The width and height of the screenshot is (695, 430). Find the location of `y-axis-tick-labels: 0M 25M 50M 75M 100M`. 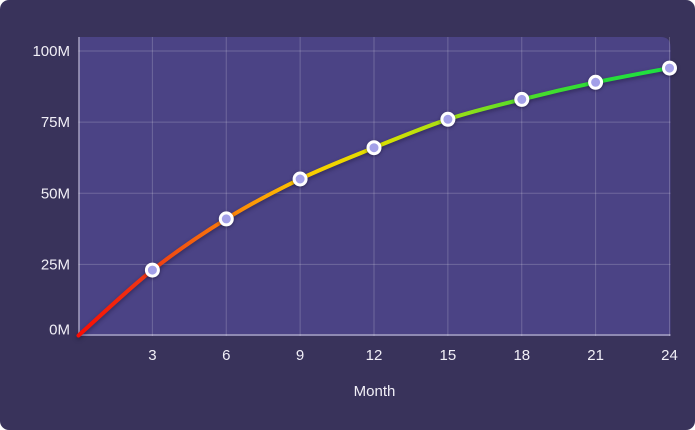

y-axis-tick-labels: 0M 25M 50M 75M 100M is located at coordinates (51, 191).